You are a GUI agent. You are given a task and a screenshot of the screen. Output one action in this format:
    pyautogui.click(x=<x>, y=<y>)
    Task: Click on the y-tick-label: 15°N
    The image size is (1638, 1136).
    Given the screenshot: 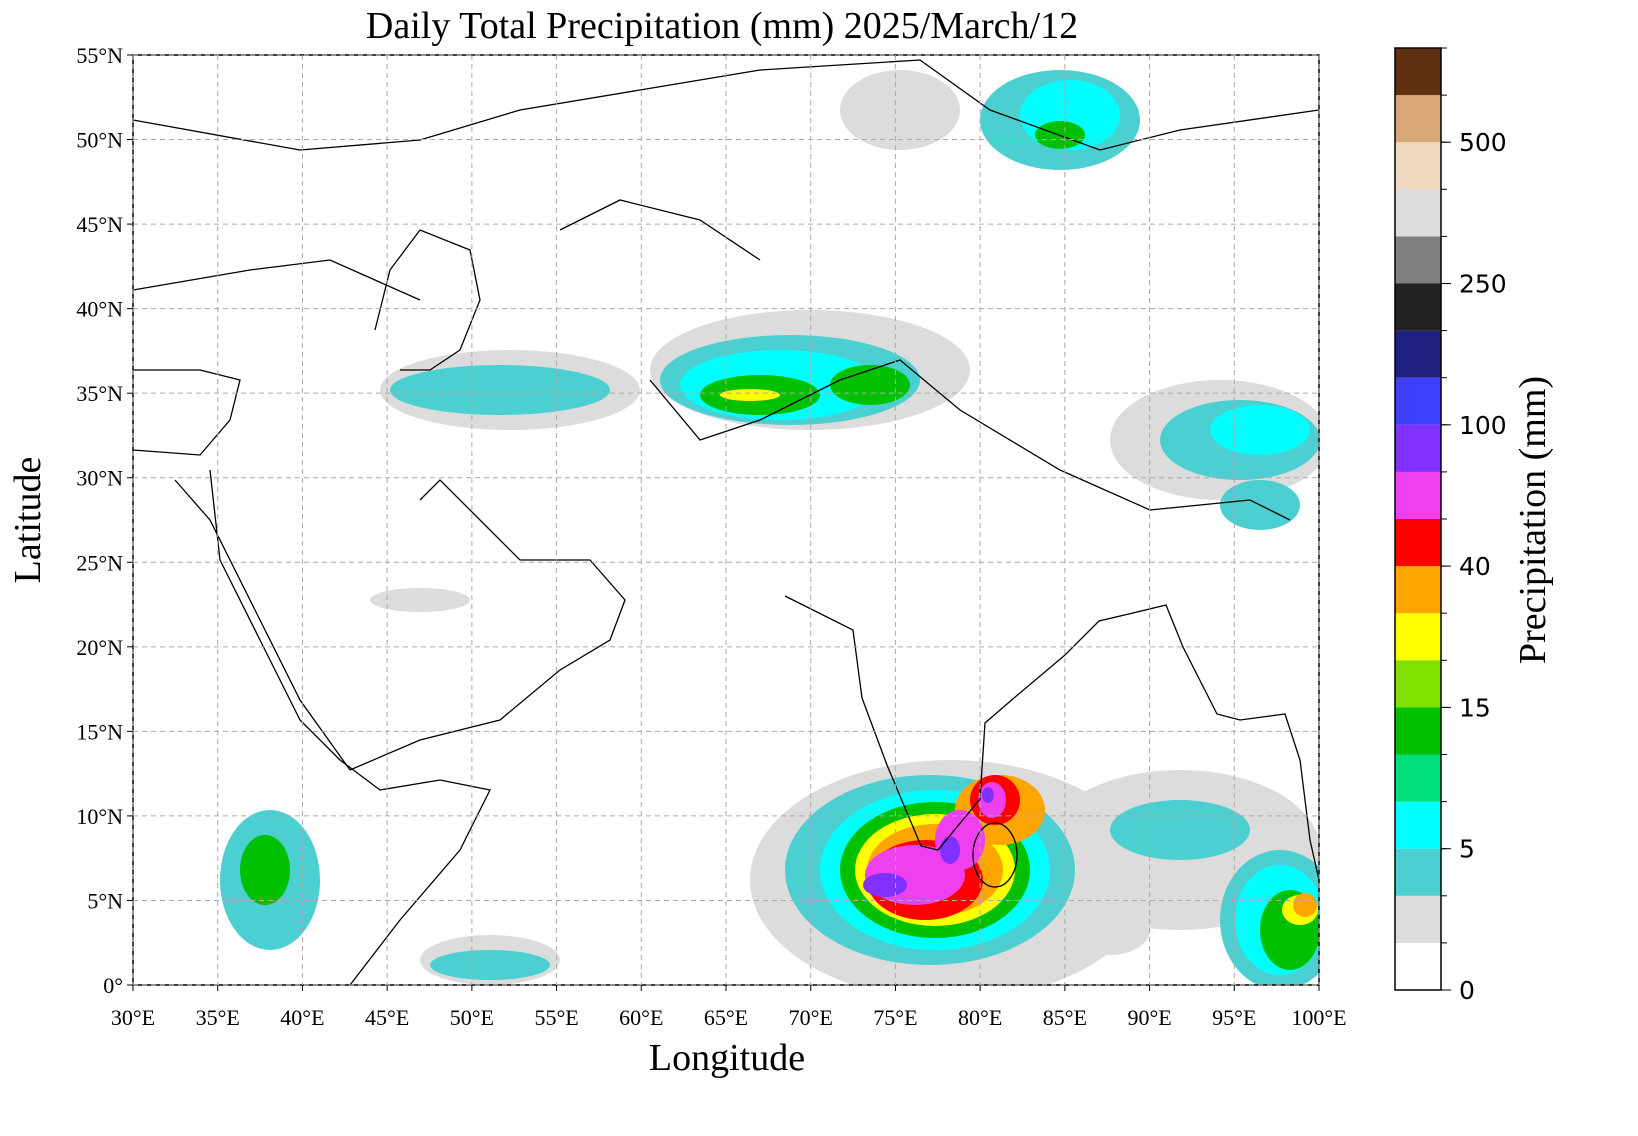 What is the action you would take?
    pyautogui.click(x=99, y=731)
    